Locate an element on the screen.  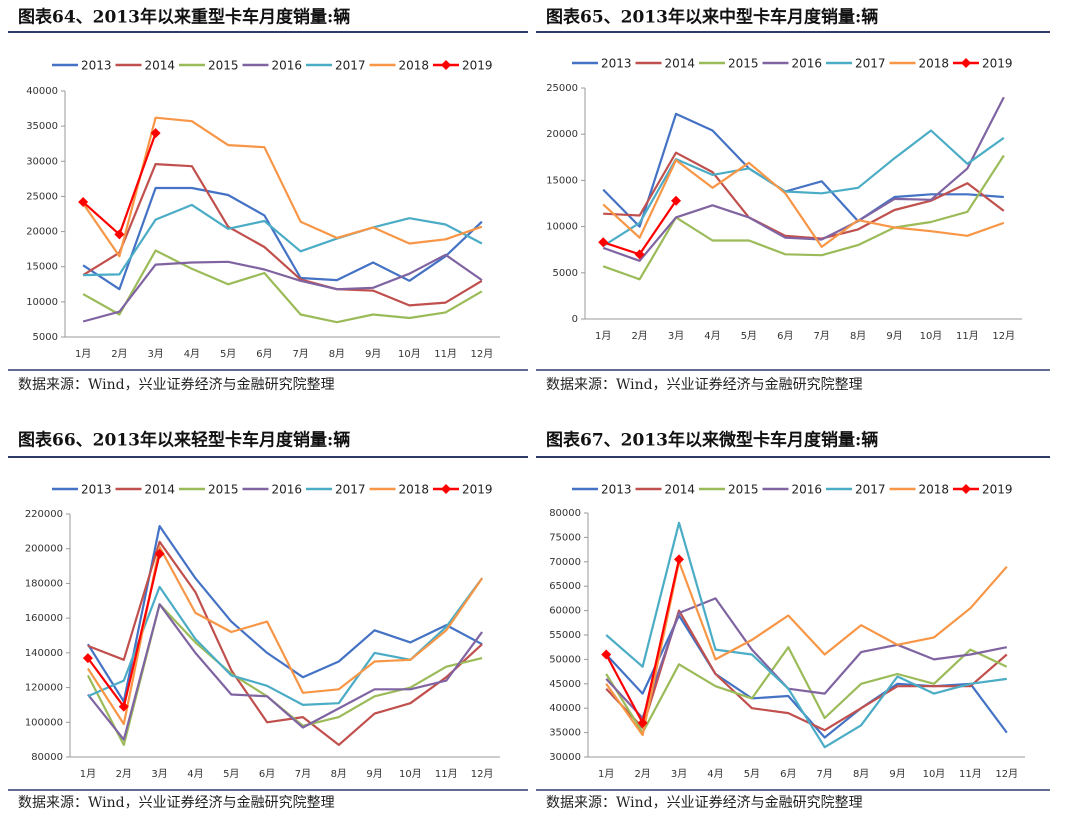
y-tick-label: 50000 is located at coordinates (565, 659).